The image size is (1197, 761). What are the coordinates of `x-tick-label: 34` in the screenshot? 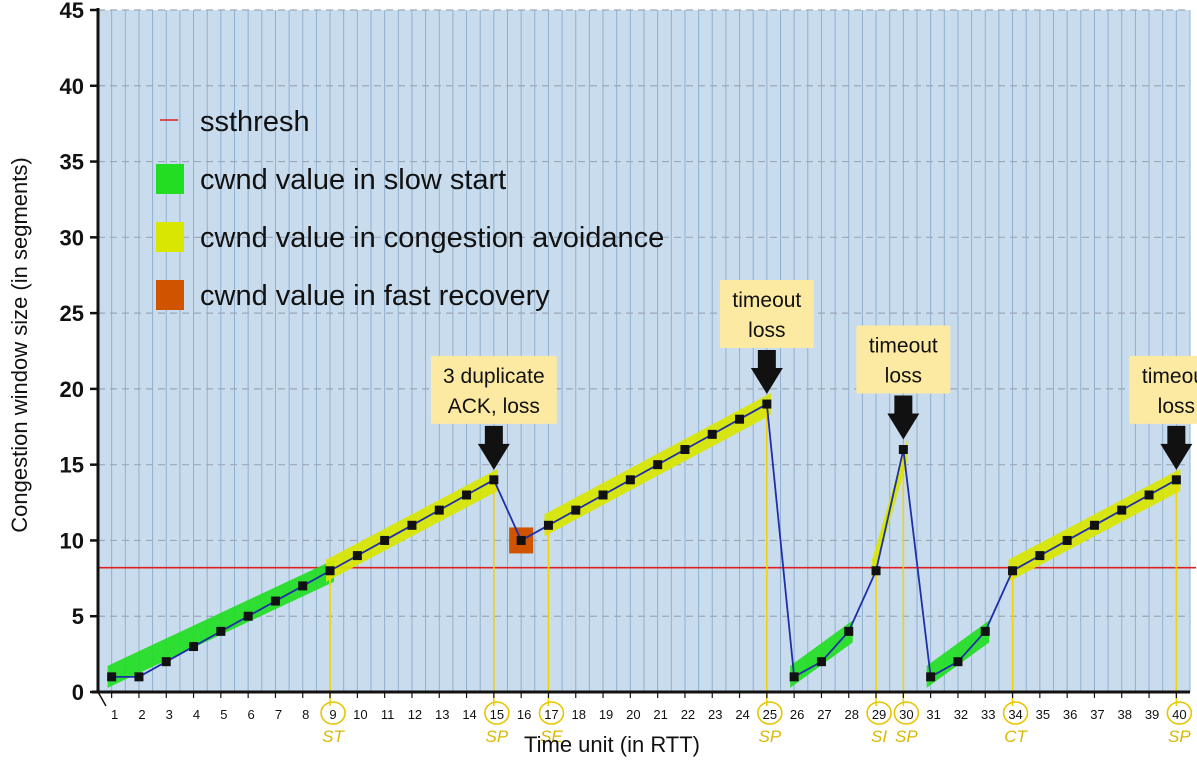 It's located at (1015, 714).